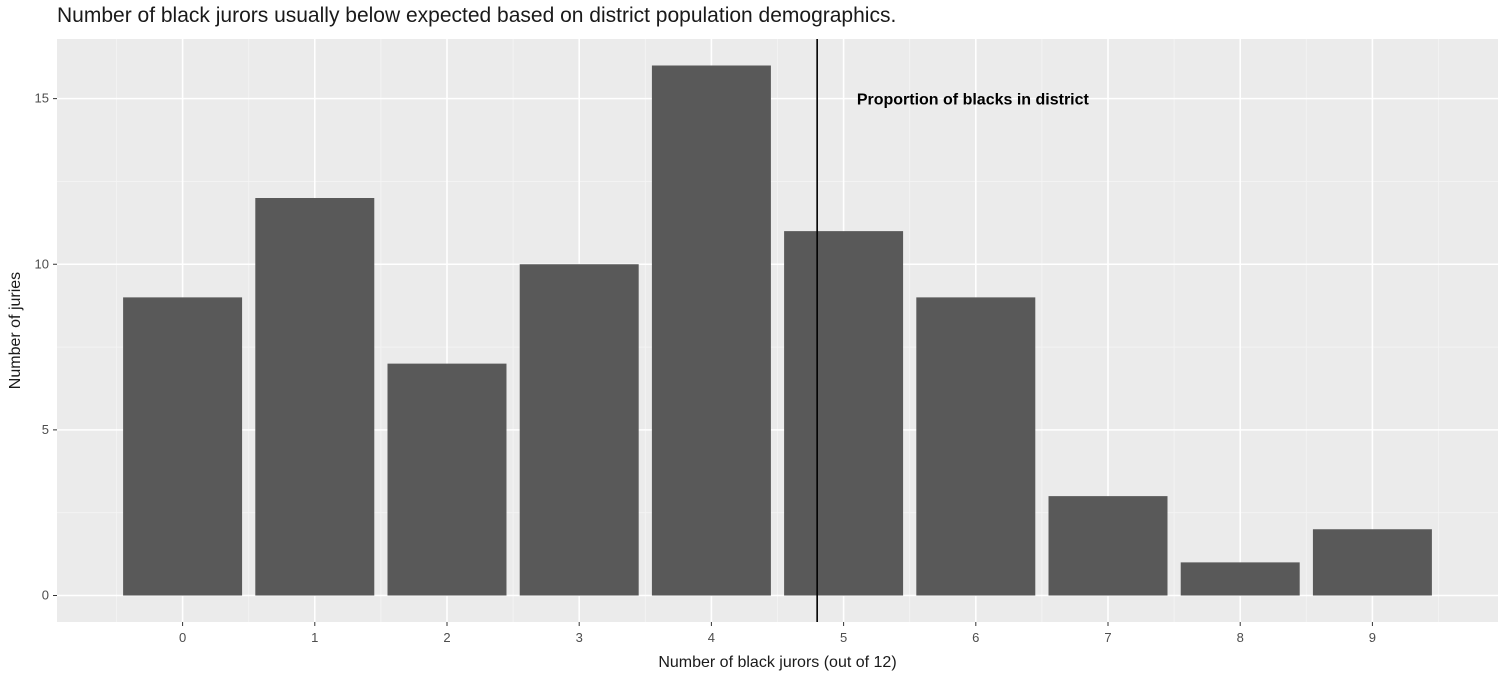 This screenshot has height=675, width=1500. Describe the element at coordinates (42, 98) in the screenshot. I see `y-tick-label: 15` at that location.